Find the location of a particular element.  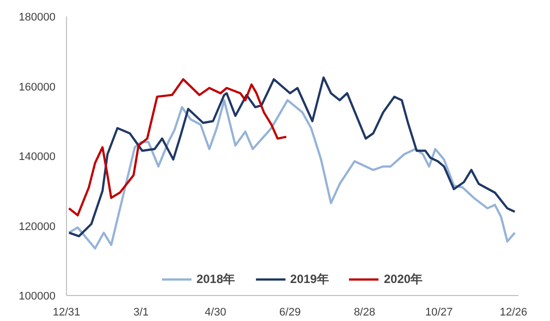

x-tick-label: 4/30 is located at coordinates (215, 312).